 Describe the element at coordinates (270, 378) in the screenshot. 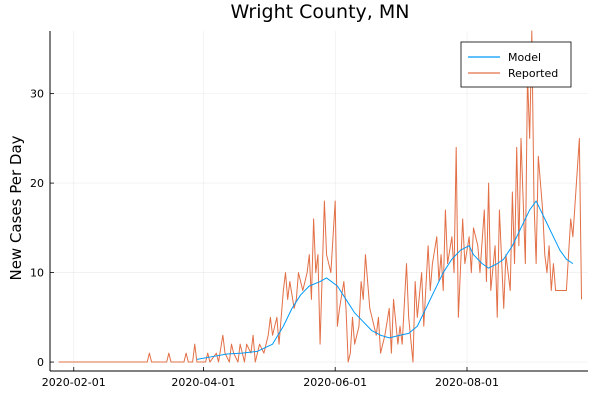

I see `x-ticks: 2020-02-01 2020-04-01 2020-06-01 2020-08-01` at that location.